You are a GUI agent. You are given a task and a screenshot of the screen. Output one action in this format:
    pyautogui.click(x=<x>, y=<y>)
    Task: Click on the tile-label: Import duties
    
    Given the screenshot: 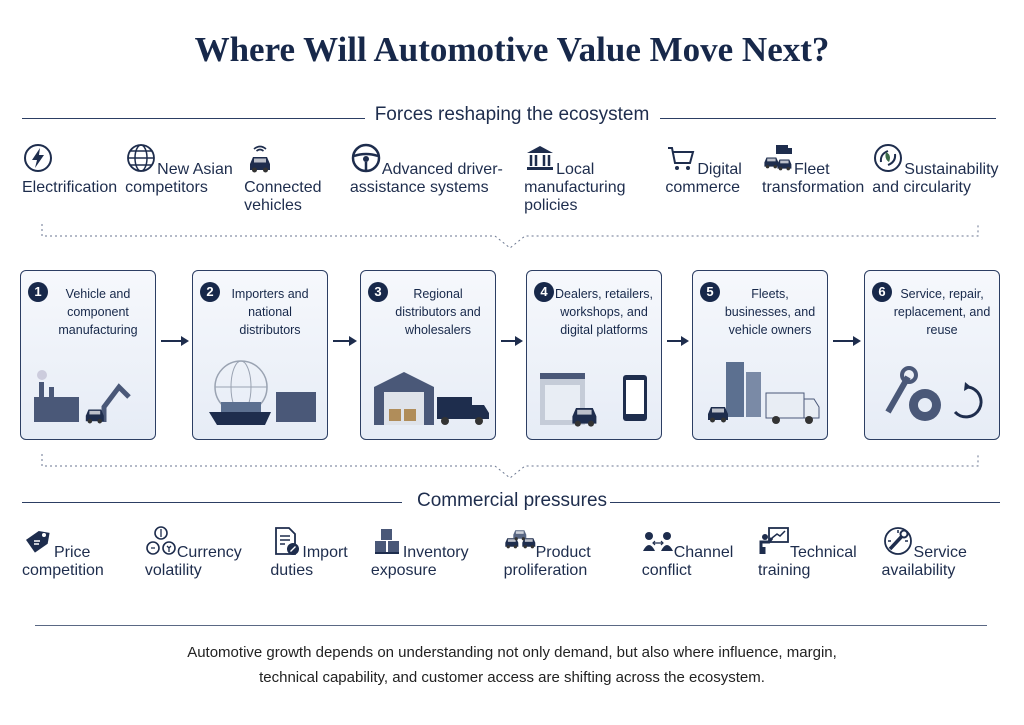 What is the action you would take?
    pyautogui.click(x=309, y=561)
    